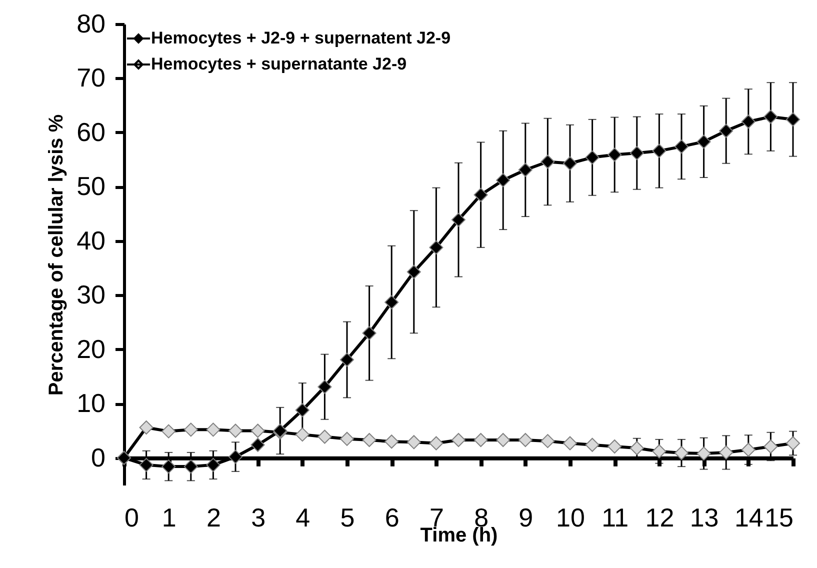  I want to click on x-tick-label: 12, so click(659, 517).